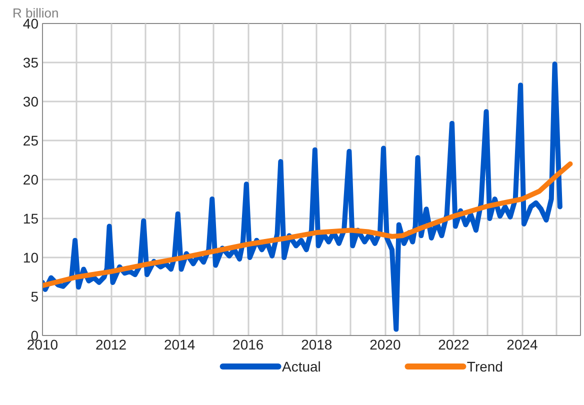  What do you see at coordinates (301, 366) in the screenshot?
I see `legend-label: Actual` at bounding box center [301, 366].